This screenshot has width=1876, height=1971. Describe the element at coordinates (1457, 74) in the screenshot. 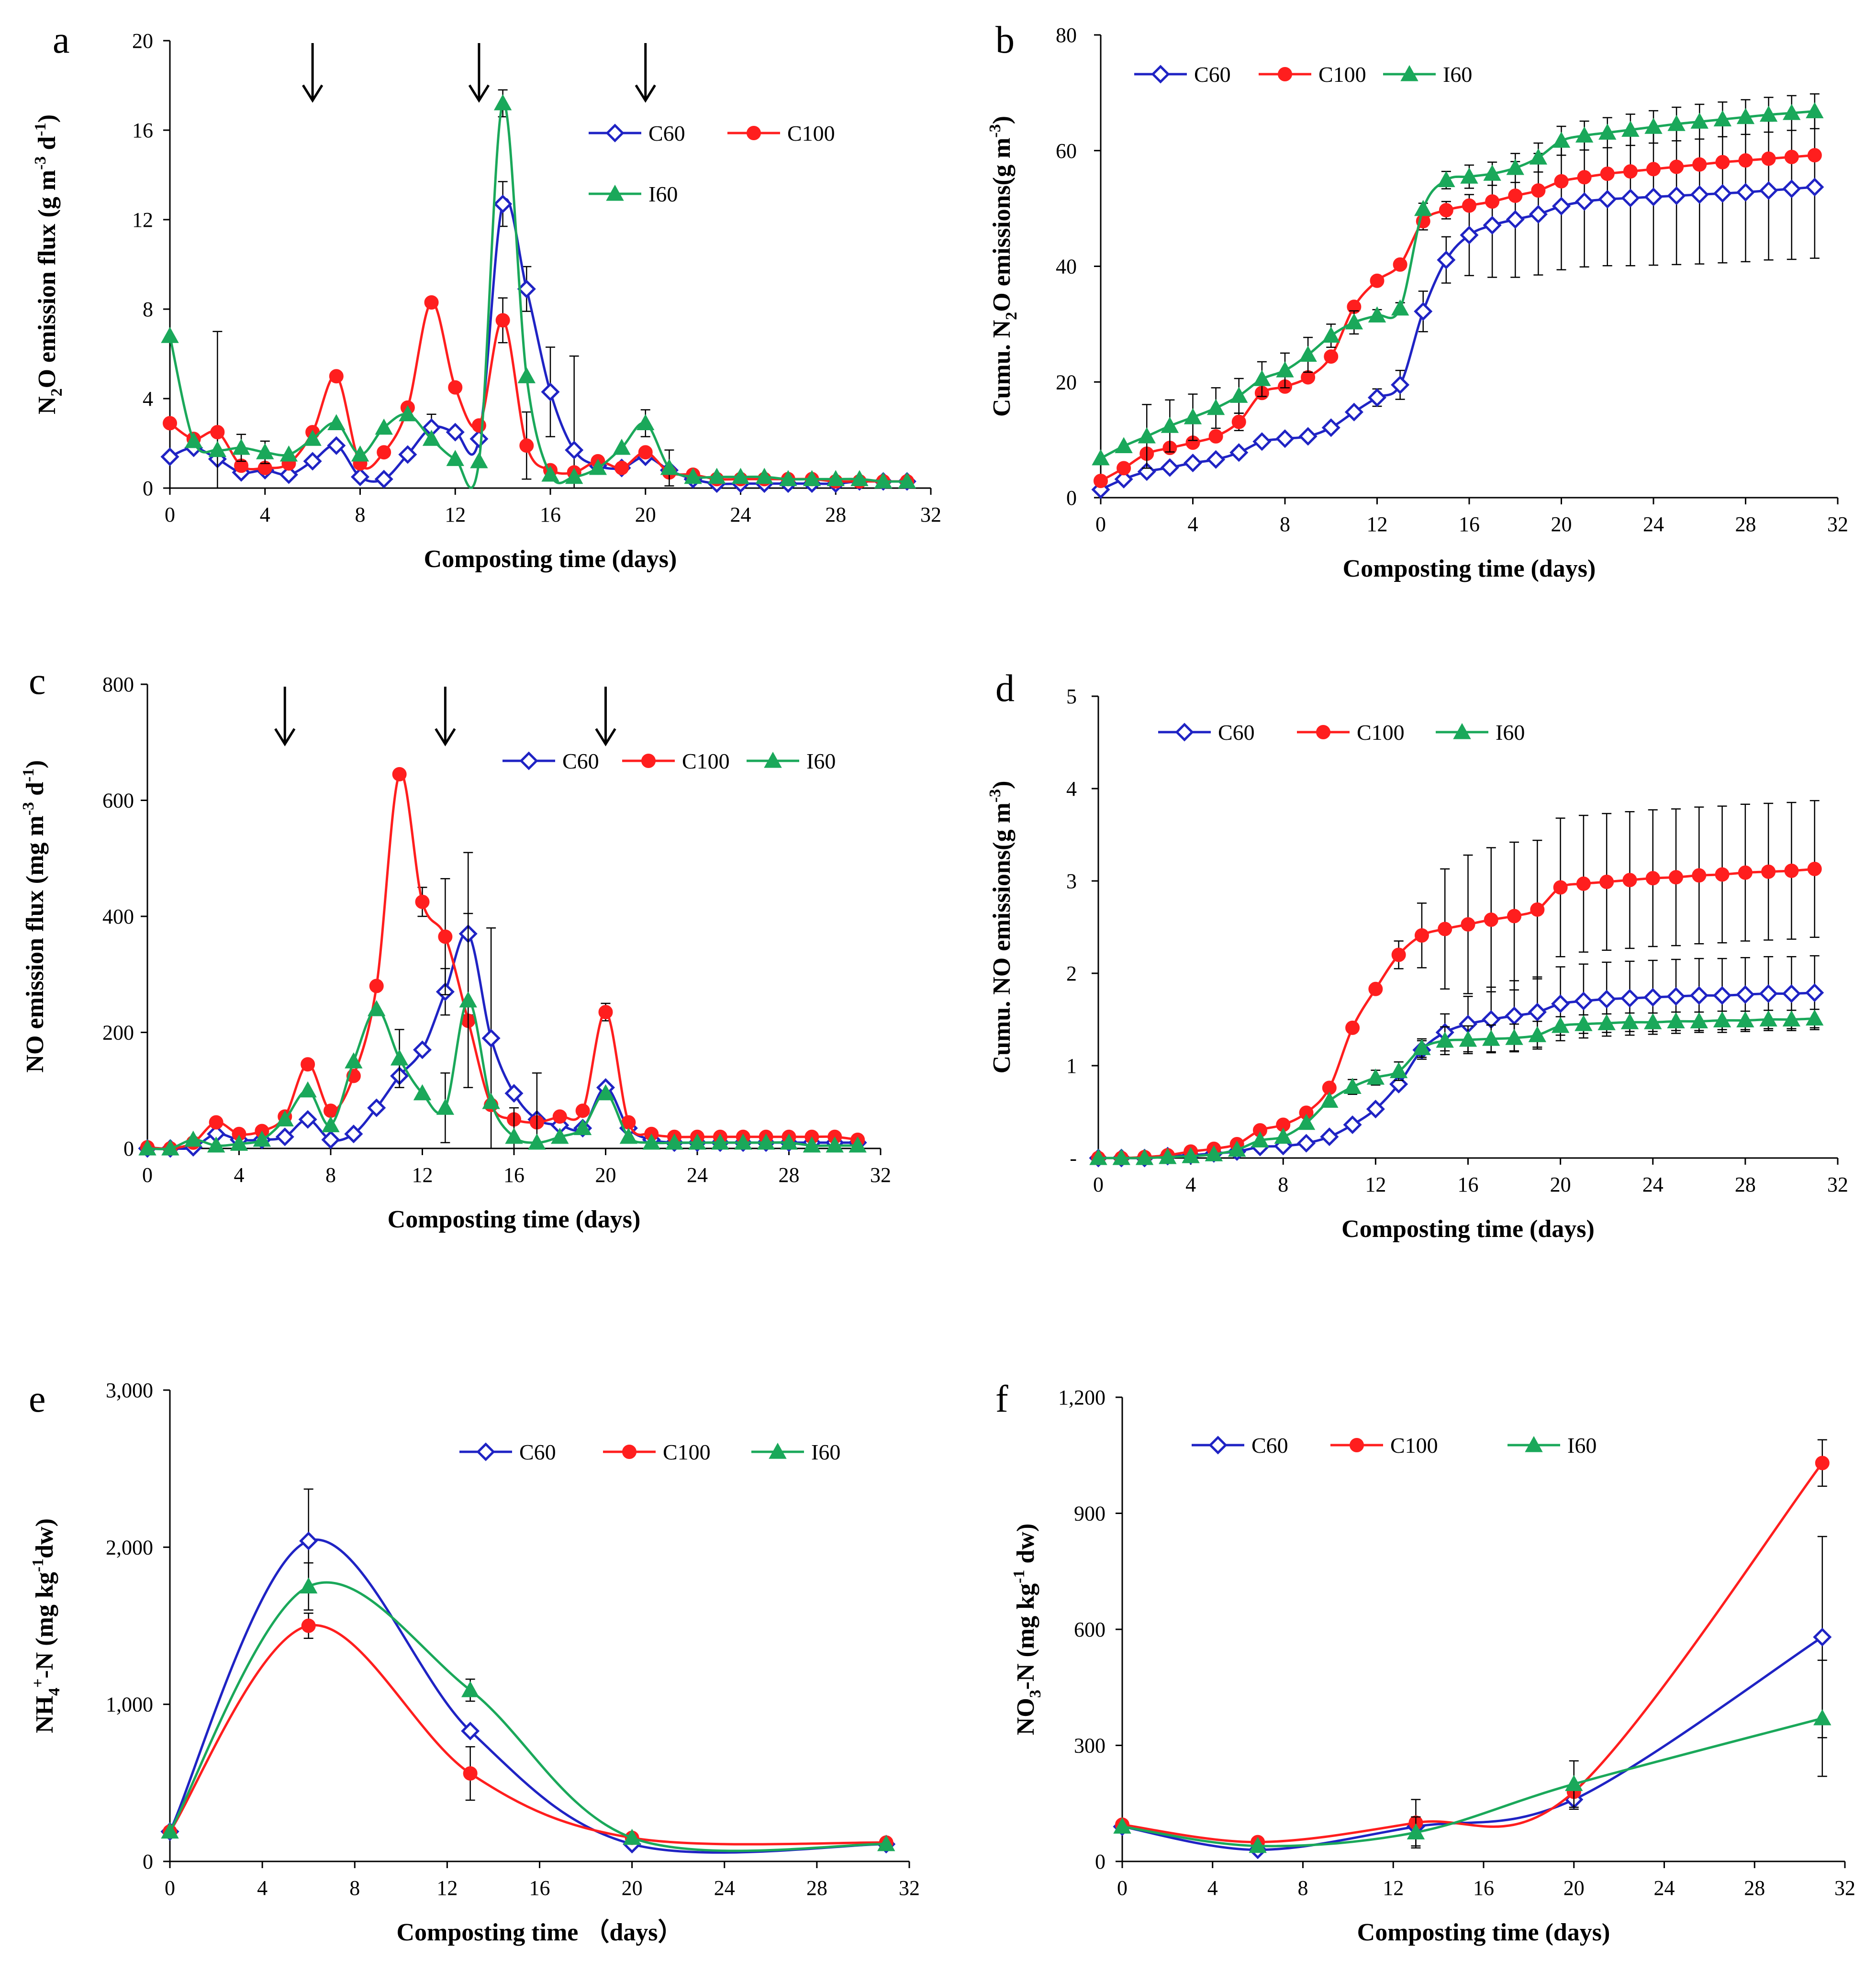

I see `legend-label: I60` at that location.